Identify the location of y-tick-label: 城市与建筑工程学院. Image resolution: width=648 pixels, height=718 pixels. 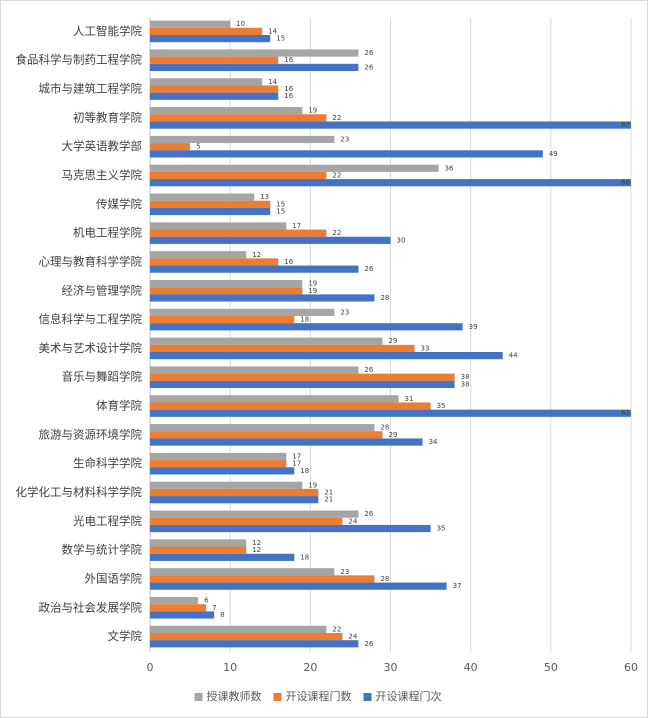
(91, 89).